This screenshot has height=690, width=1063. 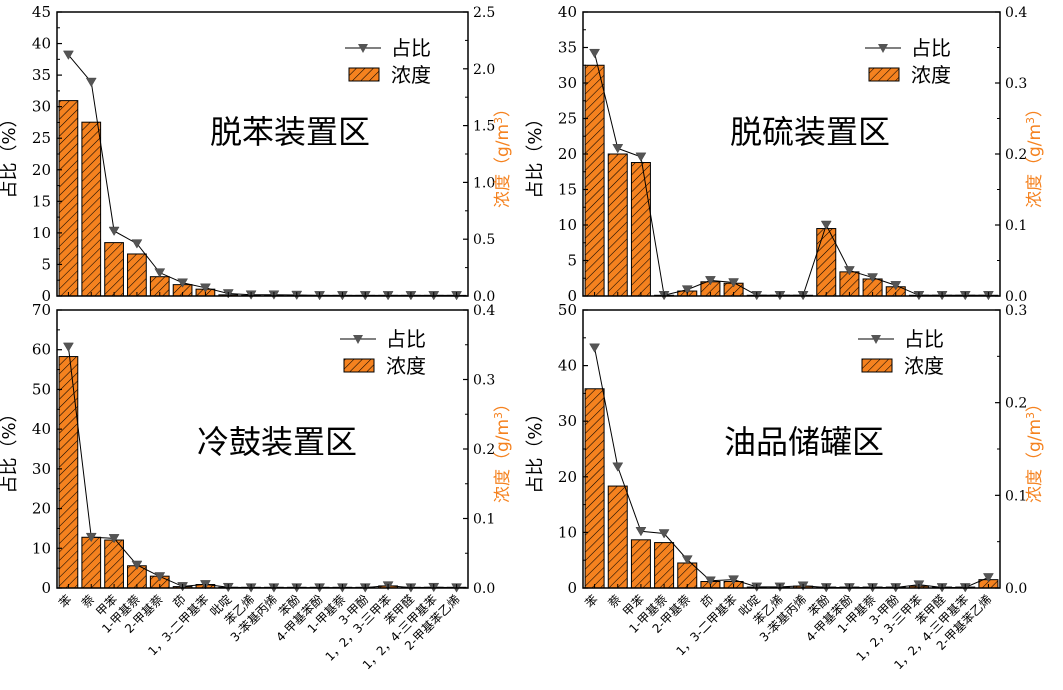 What do you see at coordinates (484, 183) in the screenshot?
I see `right-tick-label: 1.0` at bounding box center [484, 183].